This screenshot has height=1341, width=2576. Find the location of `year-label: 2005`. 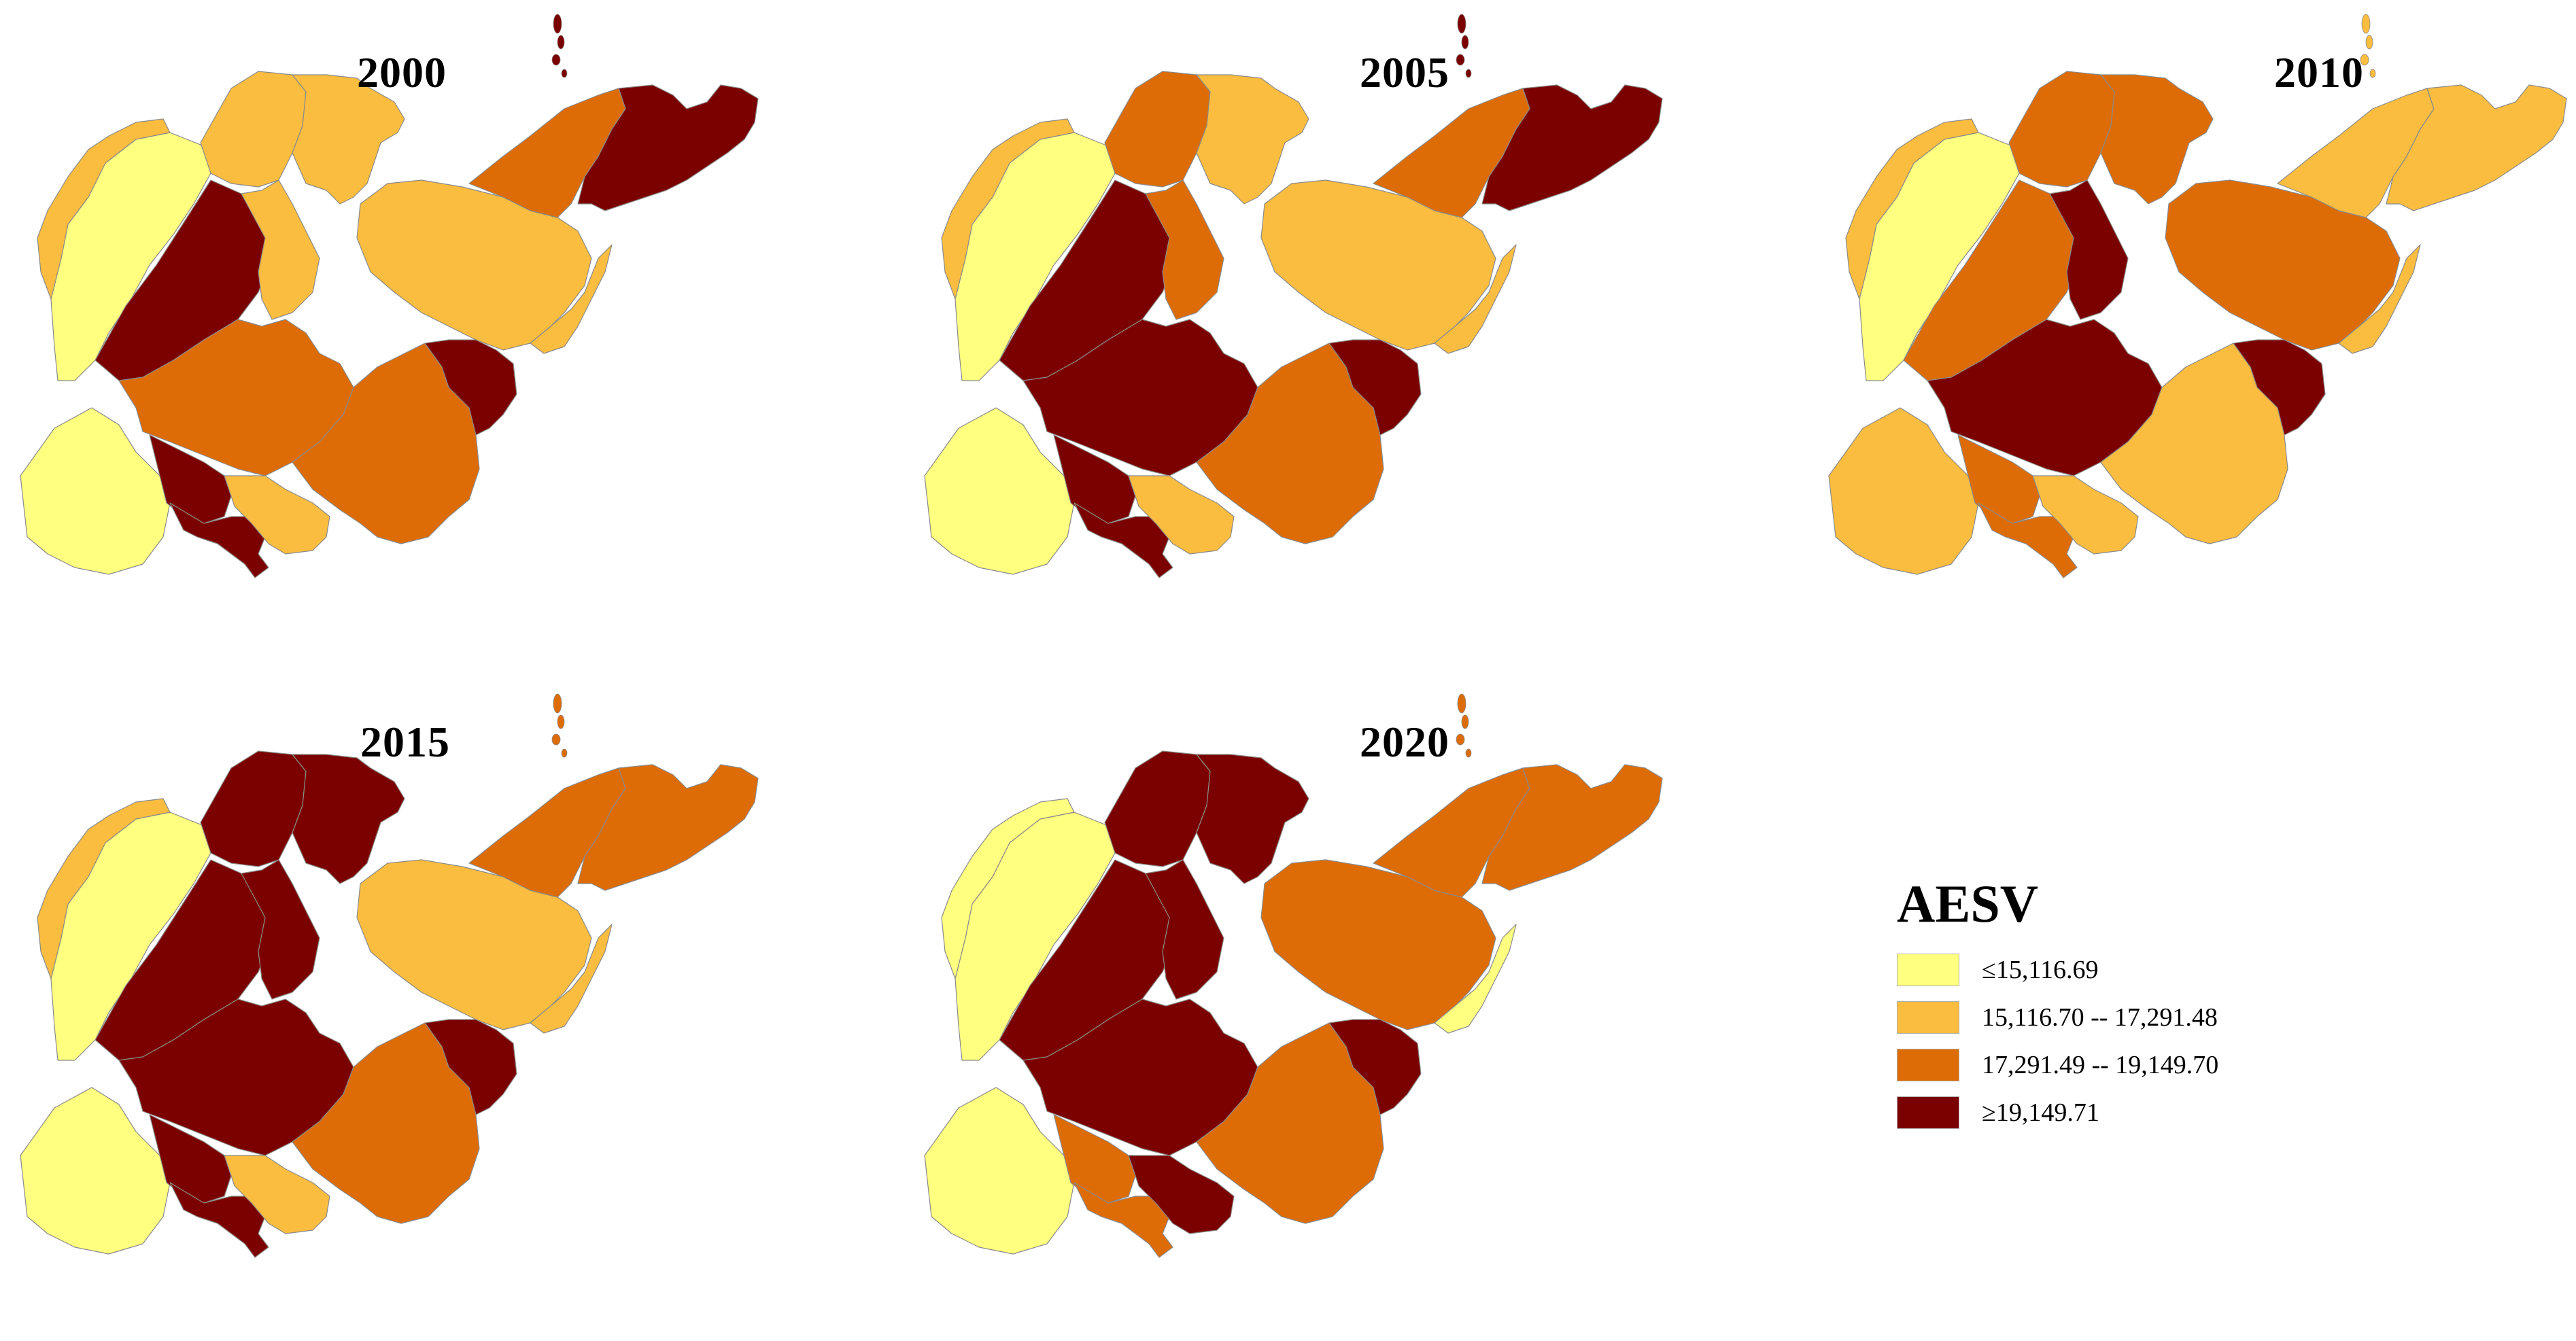

year-label: 2005 is located at coordinates (1404, 72).